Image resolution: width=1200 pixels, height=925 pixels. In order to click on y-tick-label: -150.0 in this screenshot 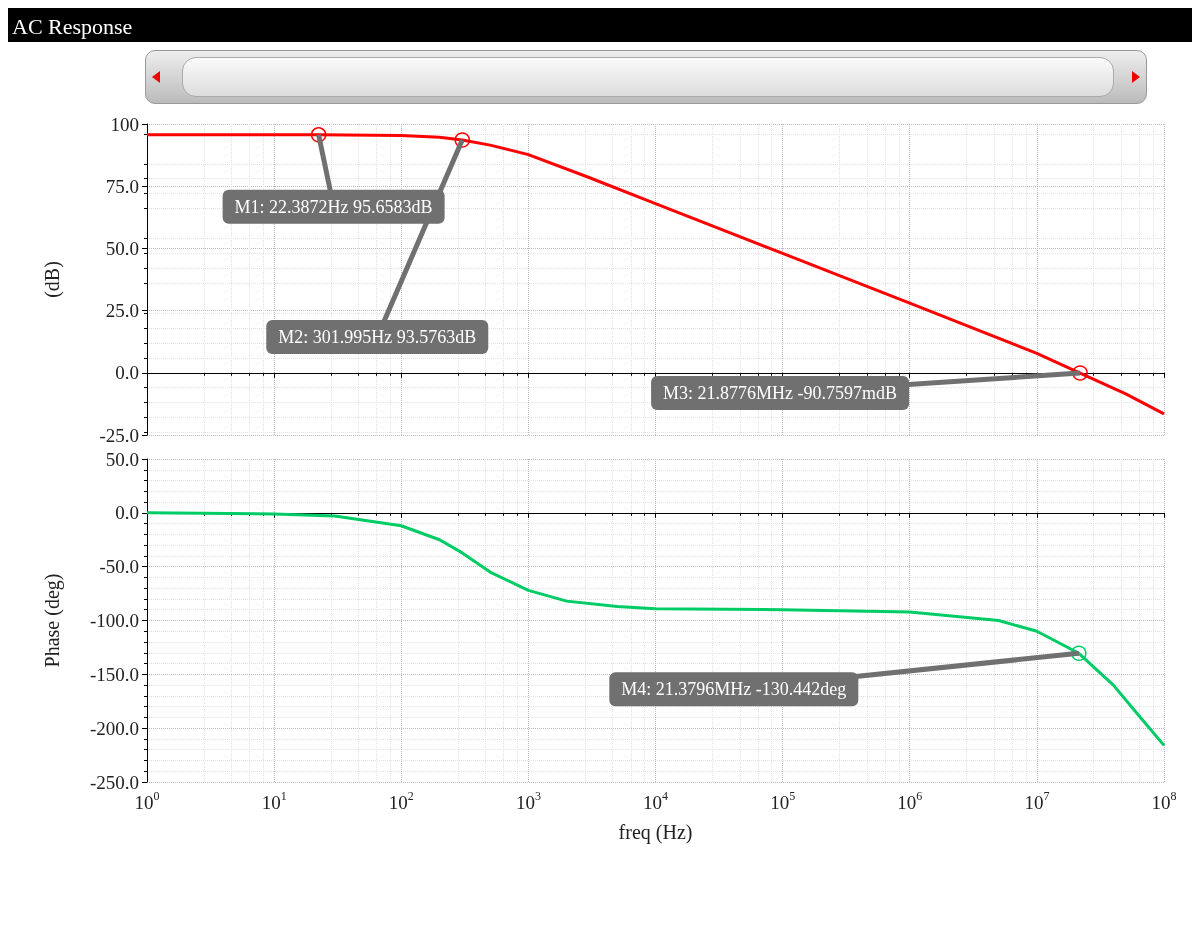, I will do `click(114, 674)`.